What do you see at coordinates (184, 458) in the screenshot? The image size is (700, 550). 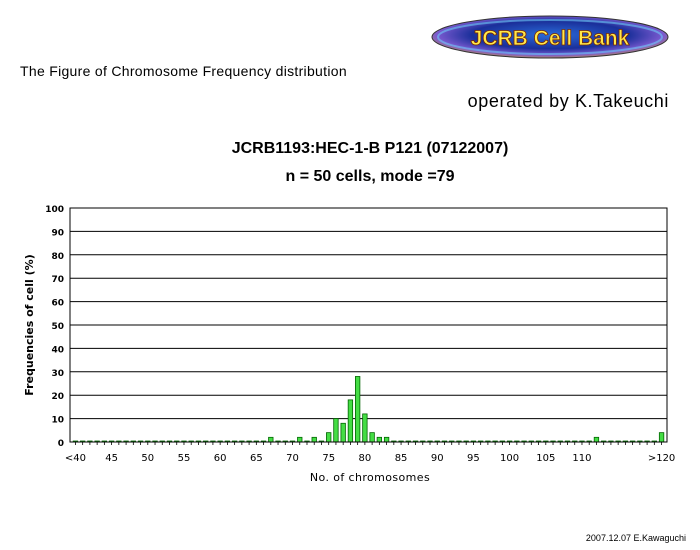 I see `x-tick-label: 55` at bounding box center [184, 458].